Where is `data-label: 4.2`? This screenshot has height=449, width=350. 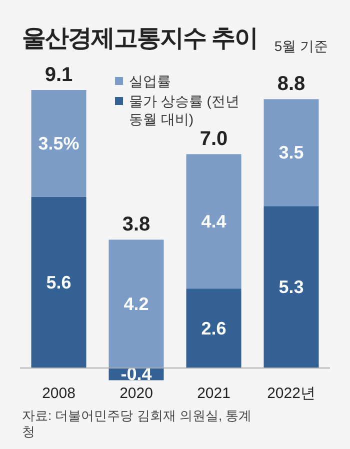
data-label: 4.2 is located at coordinates (136, 304).